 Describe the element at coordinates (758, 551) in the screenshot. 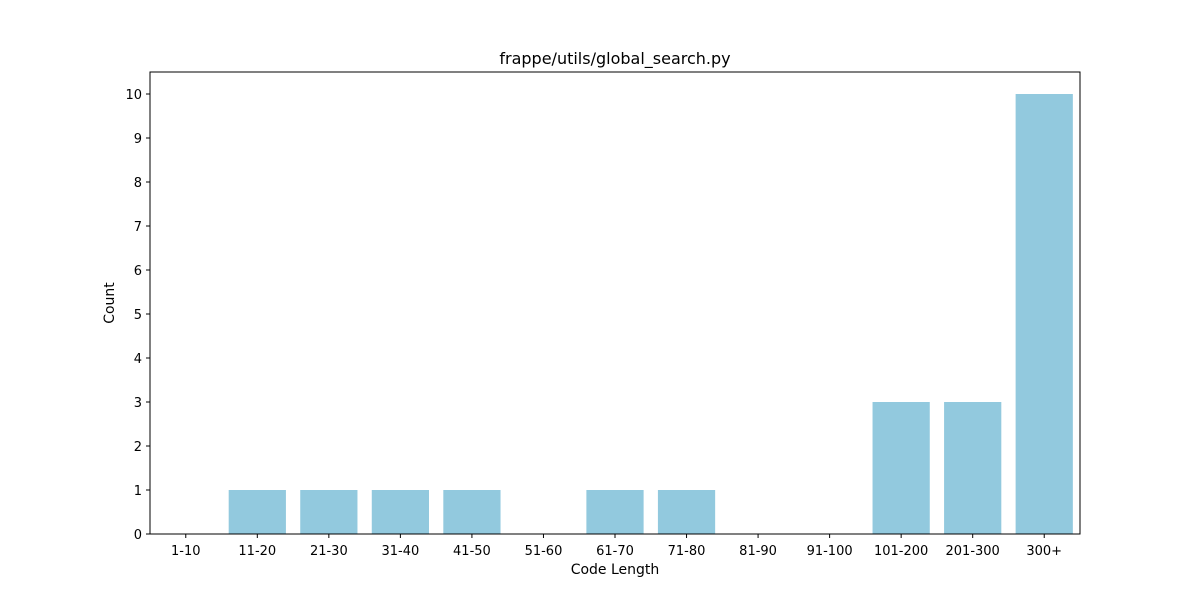

I see `x-tick-label: 81-90` at that location.